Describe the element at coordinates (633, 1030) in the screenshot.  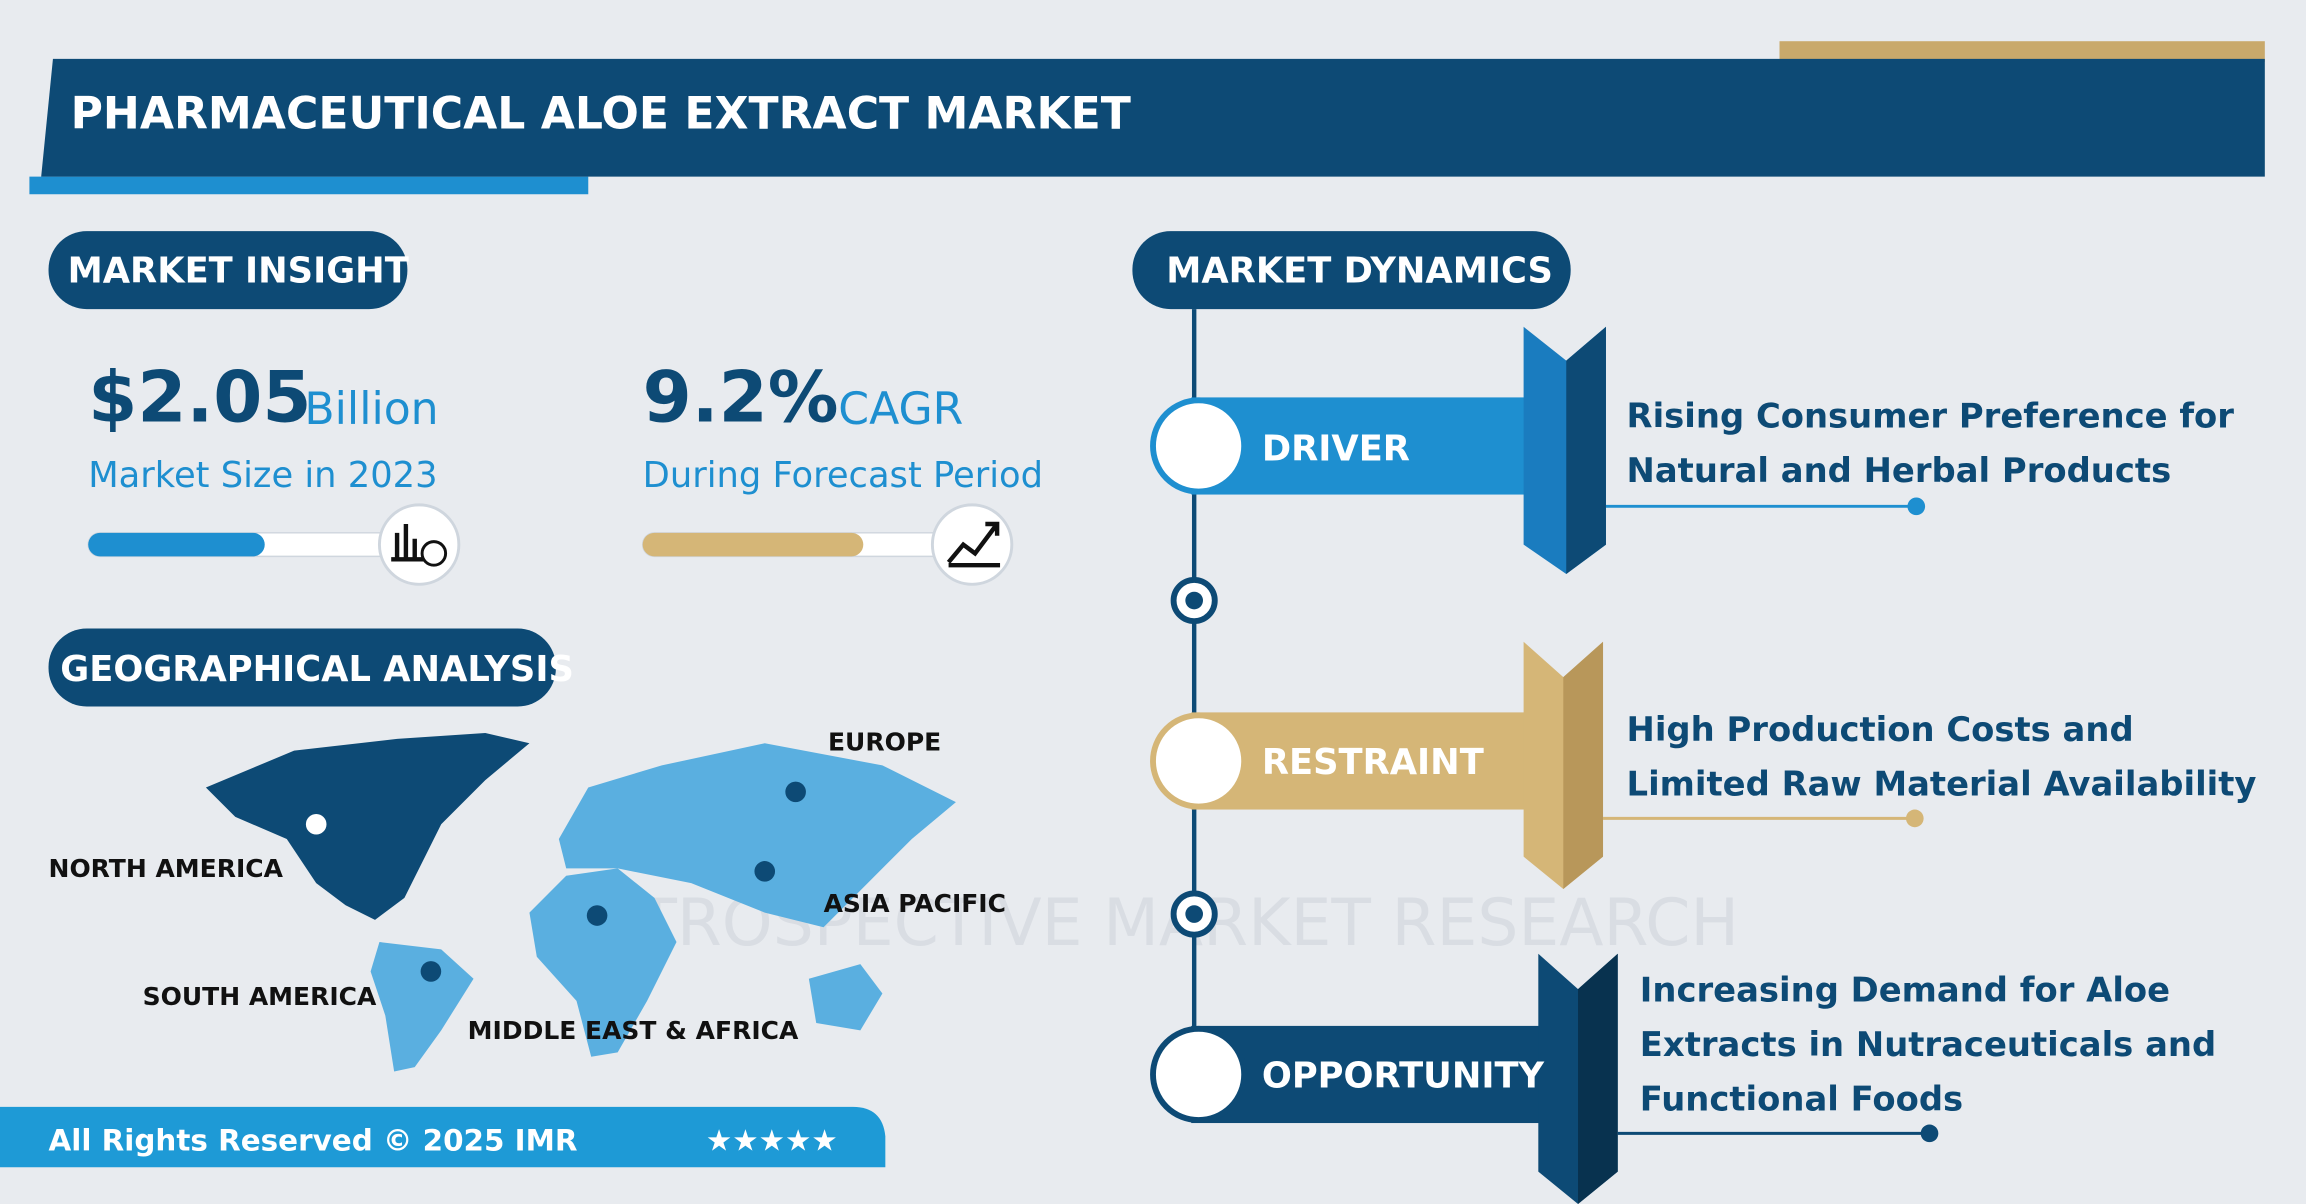
I see `region-label: MIDDLE EAST & AFRICA` at that location.